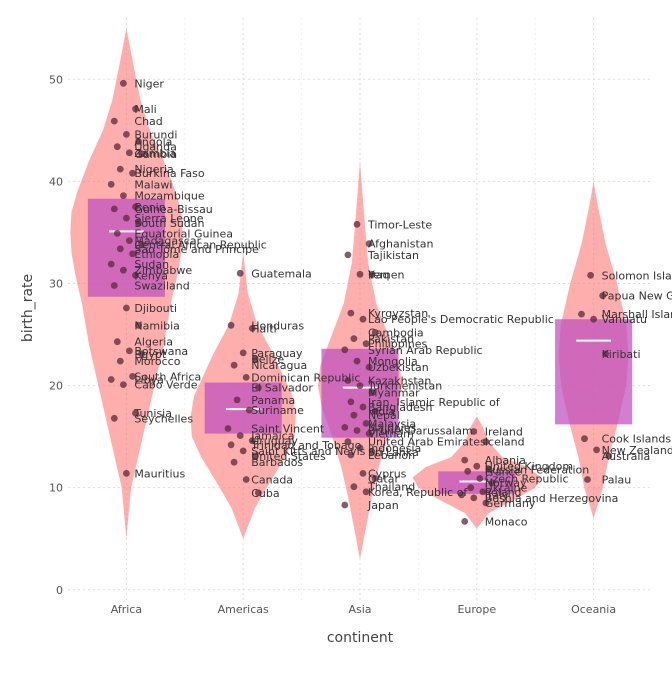 Image resolution: width=672 pixels, height=676 pixels. I want to click on x-tick-label: Asia, so click(359, 609).